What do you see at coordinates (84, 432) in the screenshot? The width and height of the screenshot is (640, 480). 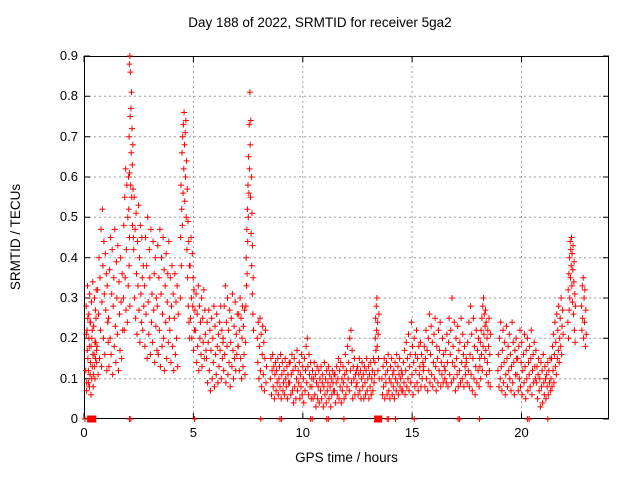 I see `x-tick-label: 0` at bounding box center [84, 432].